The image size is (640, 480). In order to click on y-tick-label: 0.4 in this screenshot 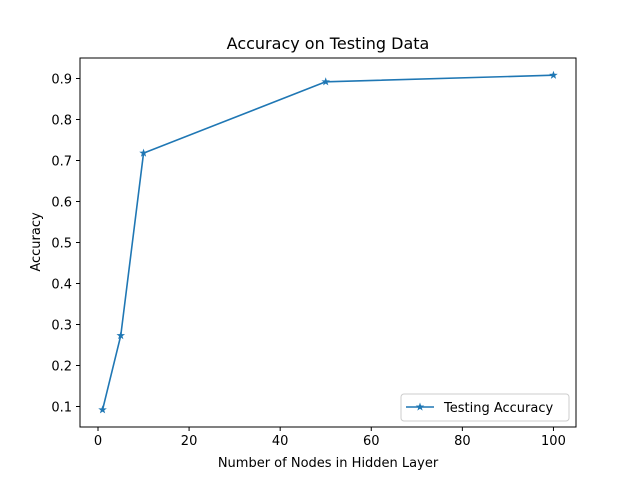, I will do `click(61, 285)`.